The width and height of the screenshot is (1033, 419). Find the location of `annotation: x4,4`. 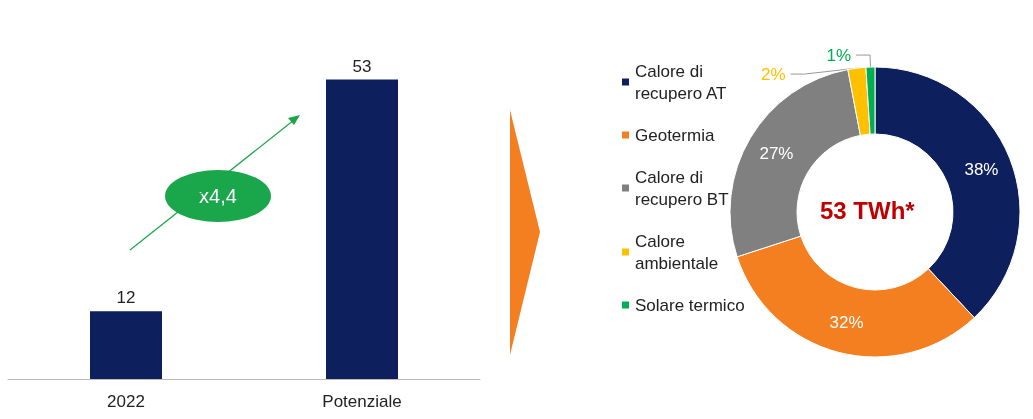

annotation: x4,4 is located at coordinates (218, 196).